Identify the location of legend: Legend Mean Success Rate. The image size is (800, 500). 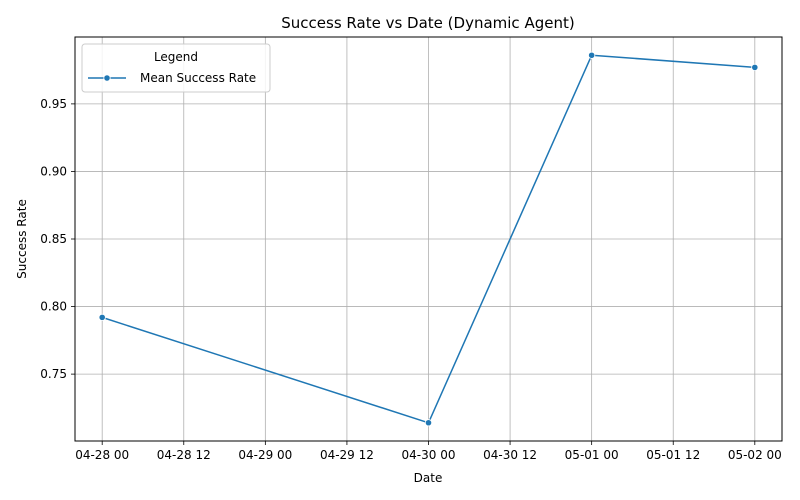
(176, 68).